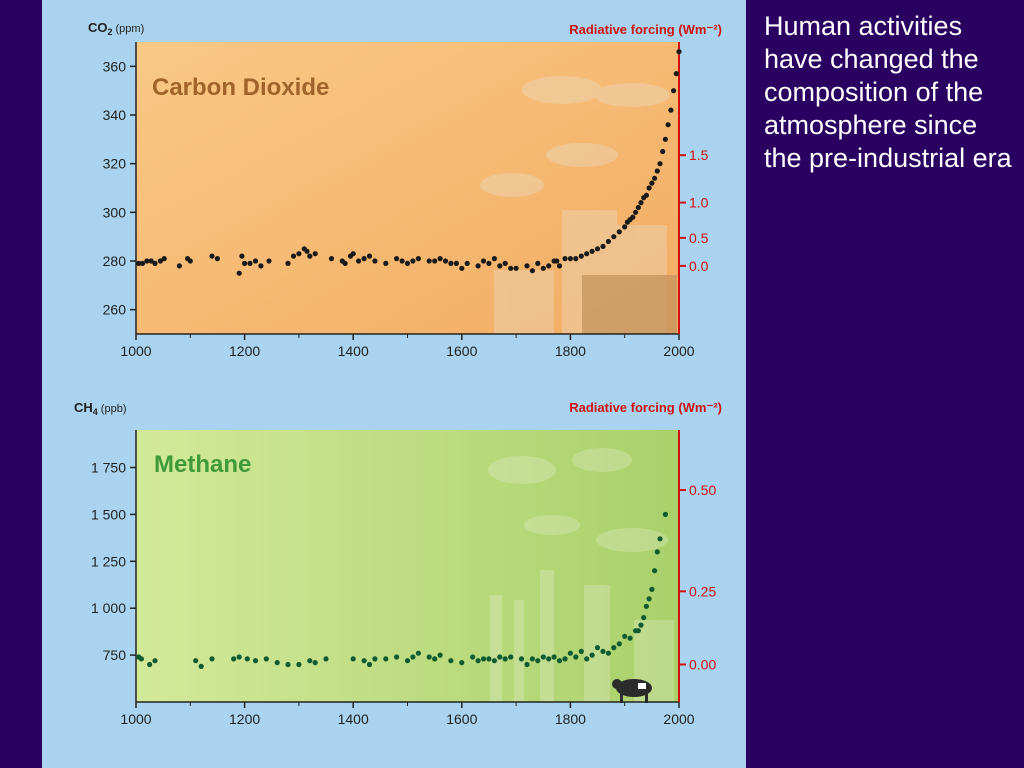  Describe the element at coordinates (108, 514) in the screenshot. I see `ch4-ytick-label: 1 500` at that location.